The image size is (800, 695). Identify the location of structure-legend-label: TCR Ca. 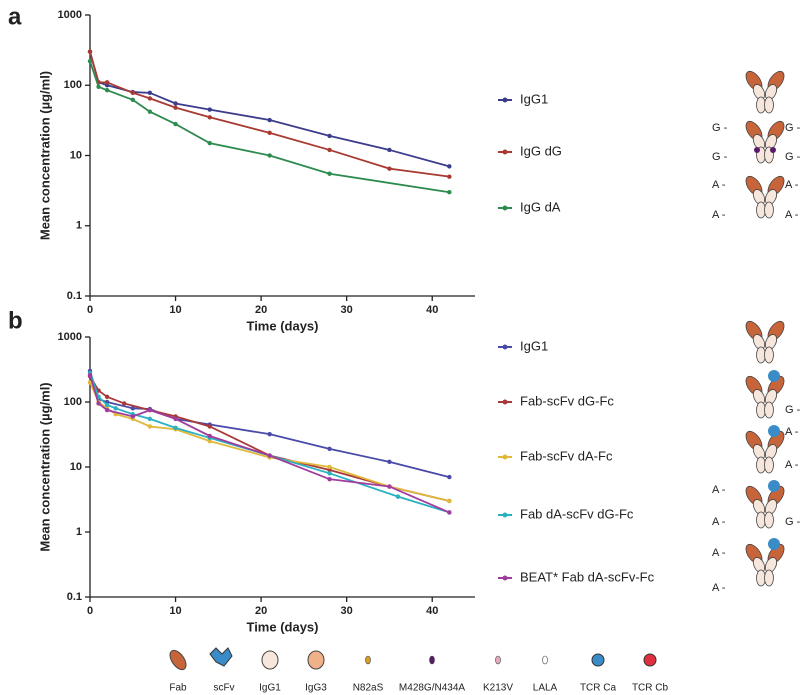
(598, 688).